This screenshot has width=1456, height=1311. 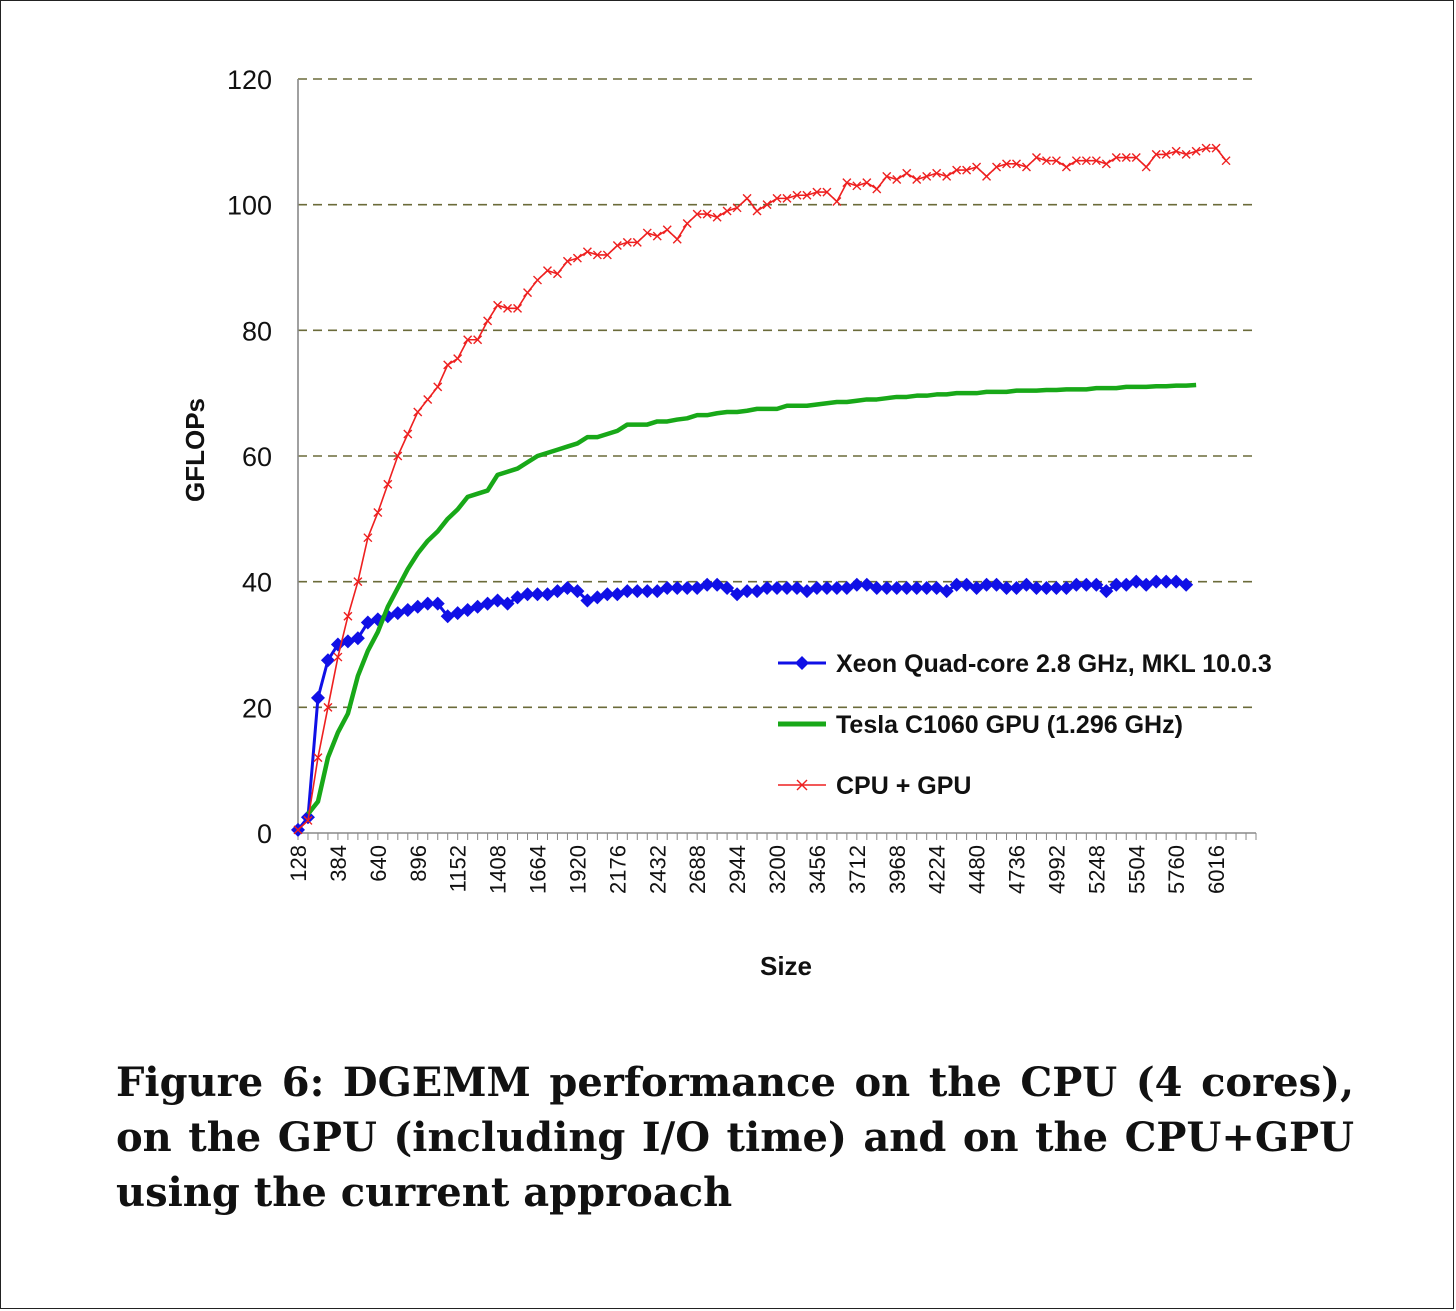 I want to click on legend-label-xeon: Xeon Quad-core 2.8 GHz, MKL 10.0.3, so click(x=1054, y=664).